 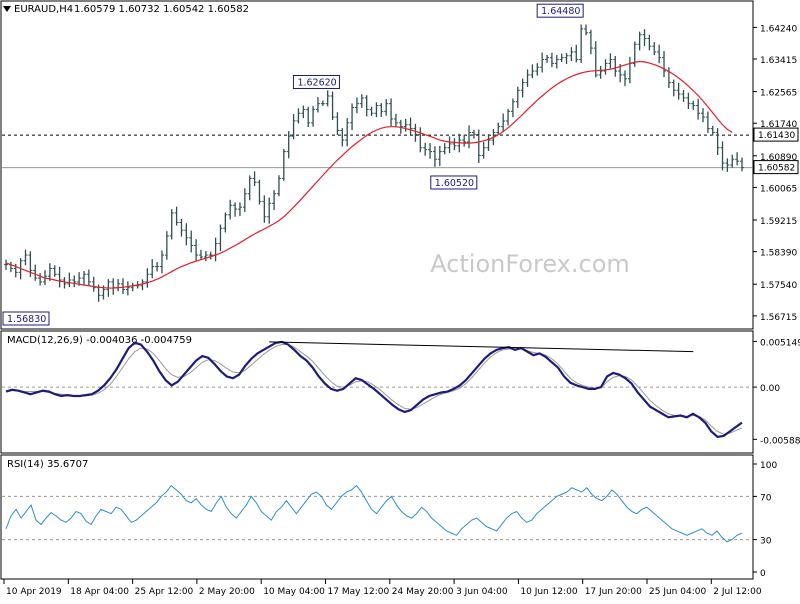 What do you see at coordinates (763, 574) in the screenshot?
I see `rsi-tick-label: 0` at bounding box center [763, 574].